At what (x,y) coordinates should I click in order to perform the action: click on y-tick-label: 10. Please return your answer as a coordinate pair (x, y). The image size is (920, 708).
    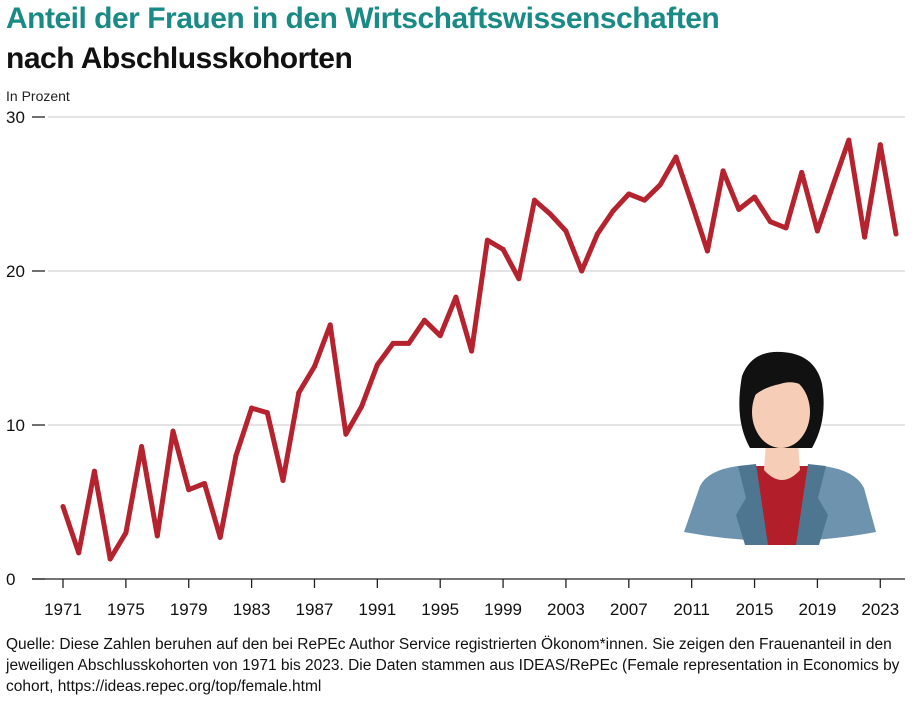
    Looking at the image, I should click on (15, 425).